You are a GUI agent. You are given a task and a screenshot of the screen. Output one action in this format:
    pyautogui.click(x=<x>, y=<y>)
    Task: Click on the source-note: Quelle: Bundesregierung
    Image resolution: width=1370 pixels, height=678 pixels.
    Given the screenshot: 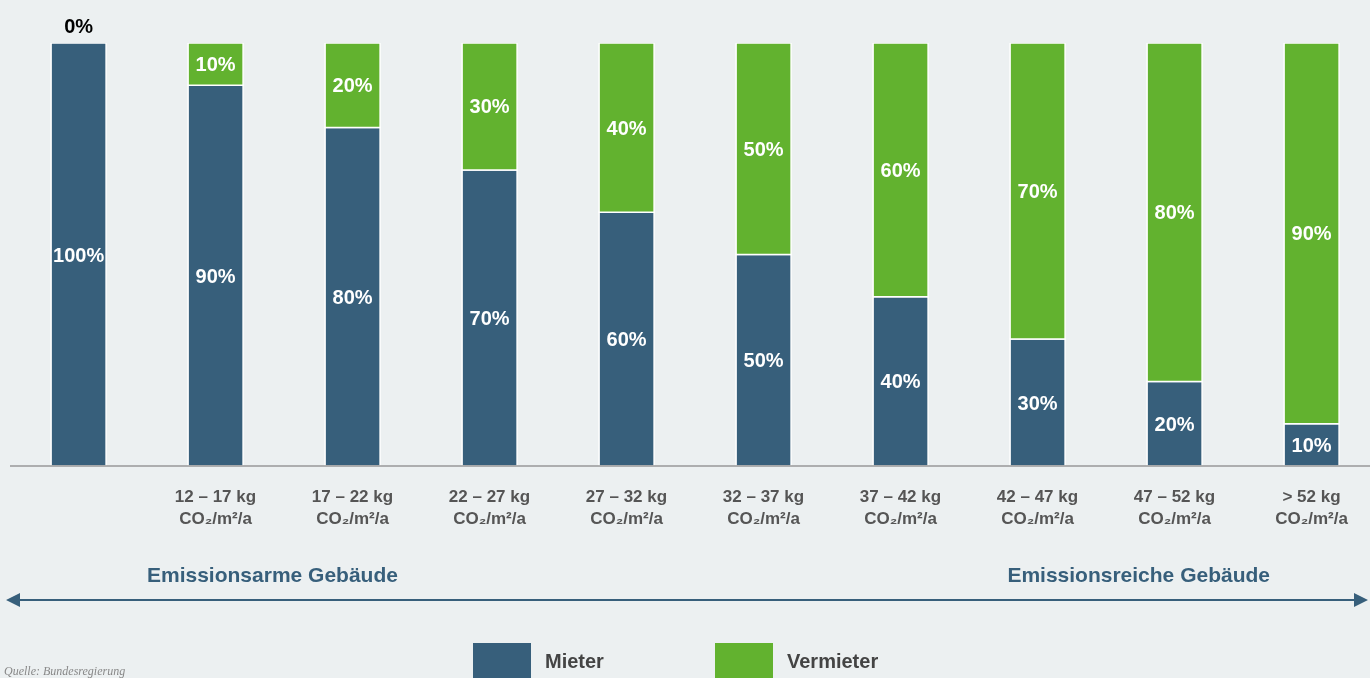 What is the action you would take?
    pyautogui.click(x=65, y=671)
    